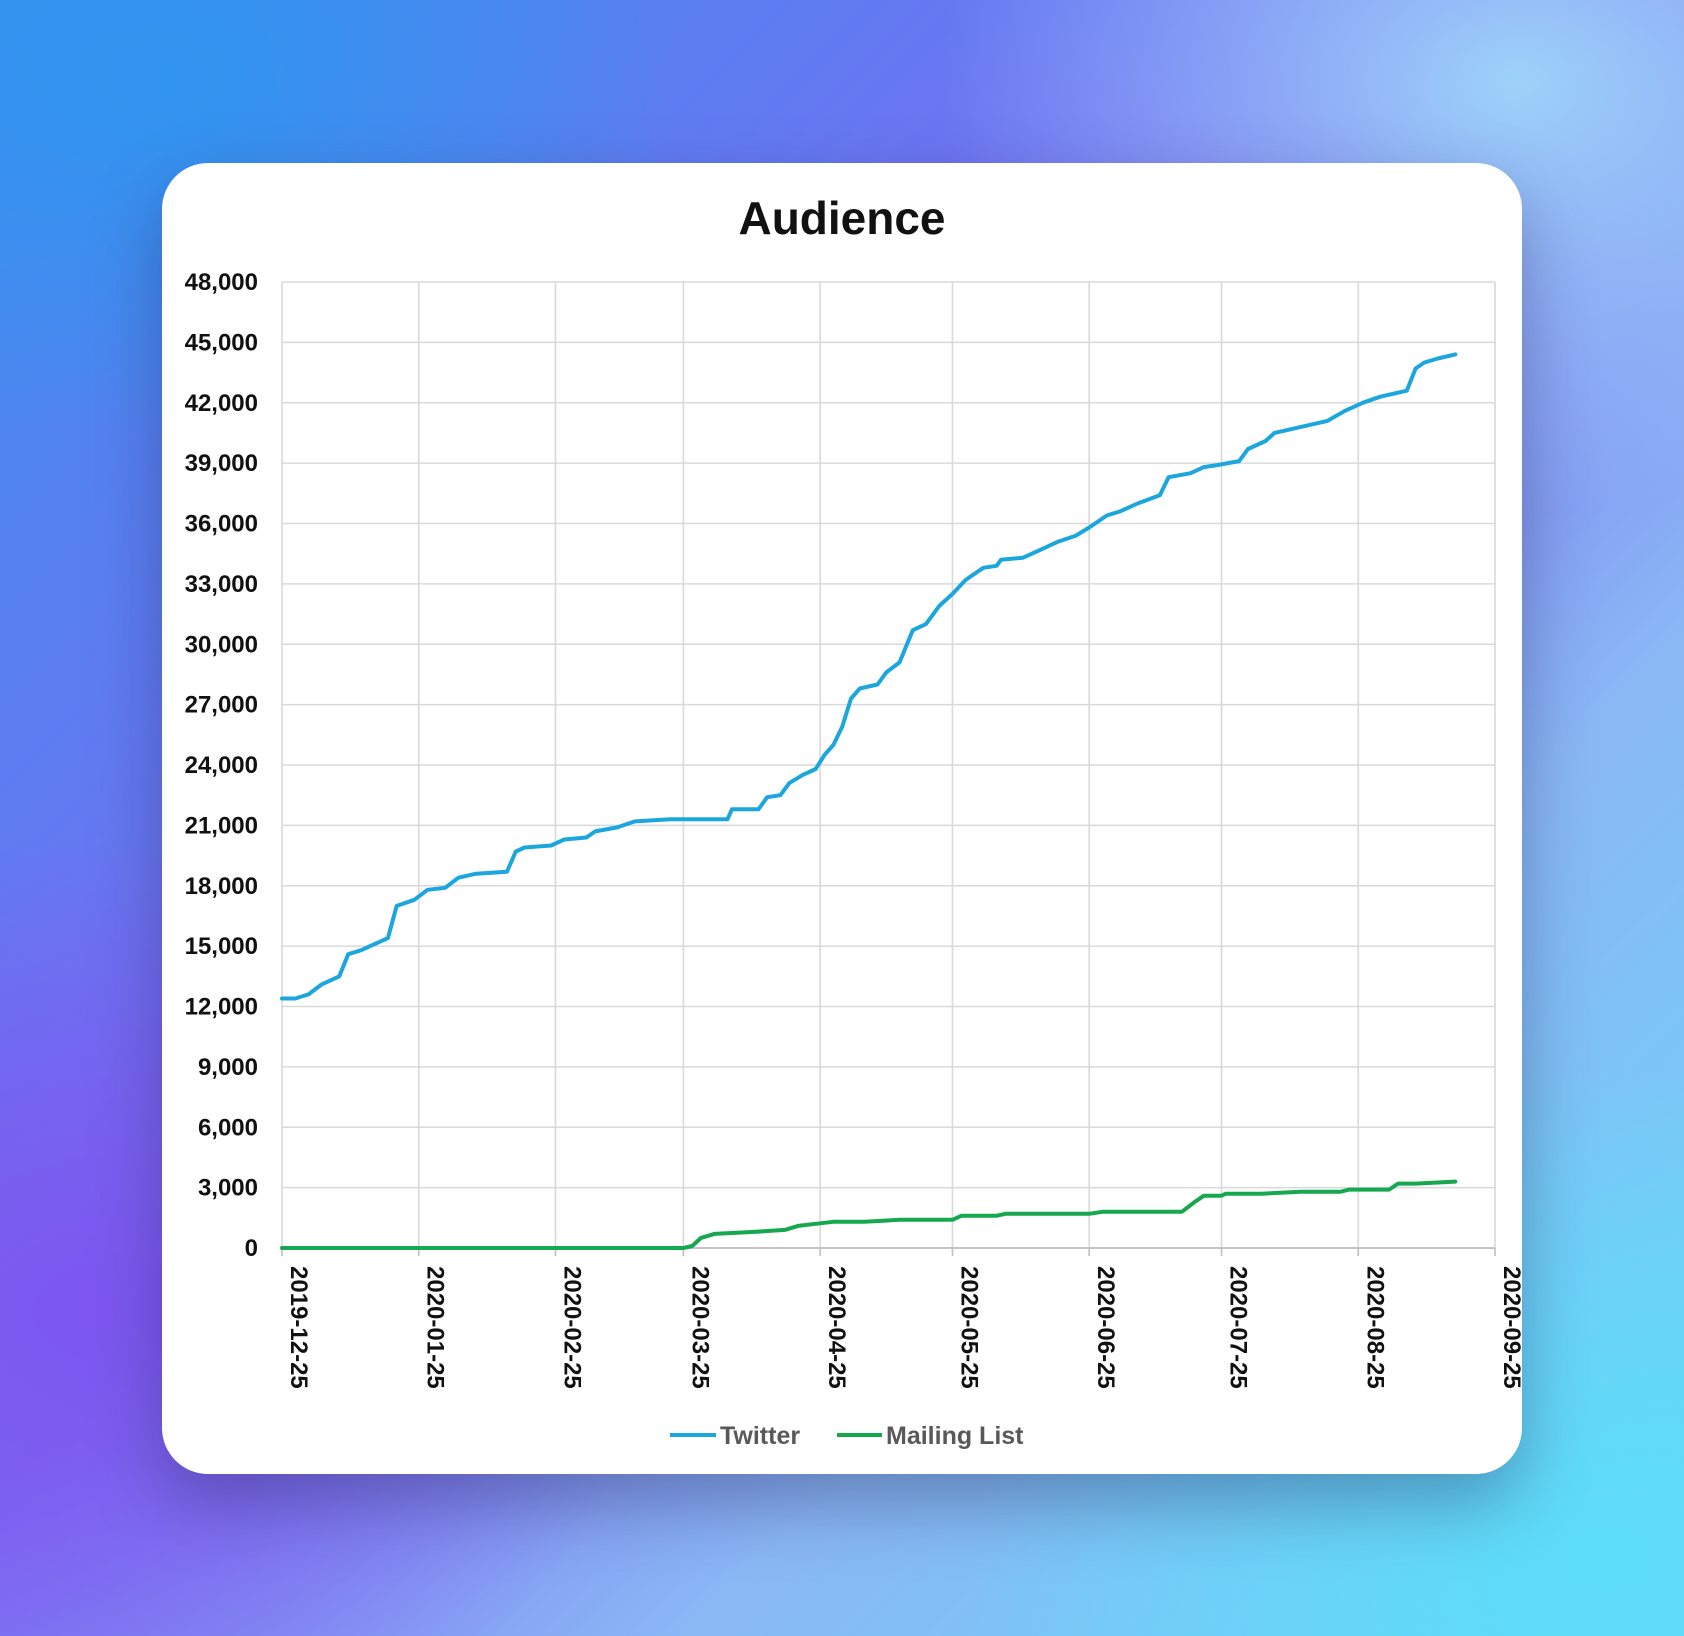 The image size is (1684, 1636). Describe the element at coordinates (1238, 1327) in the screenshot. I see `x-tick-label: 2020-07-25` at that location.